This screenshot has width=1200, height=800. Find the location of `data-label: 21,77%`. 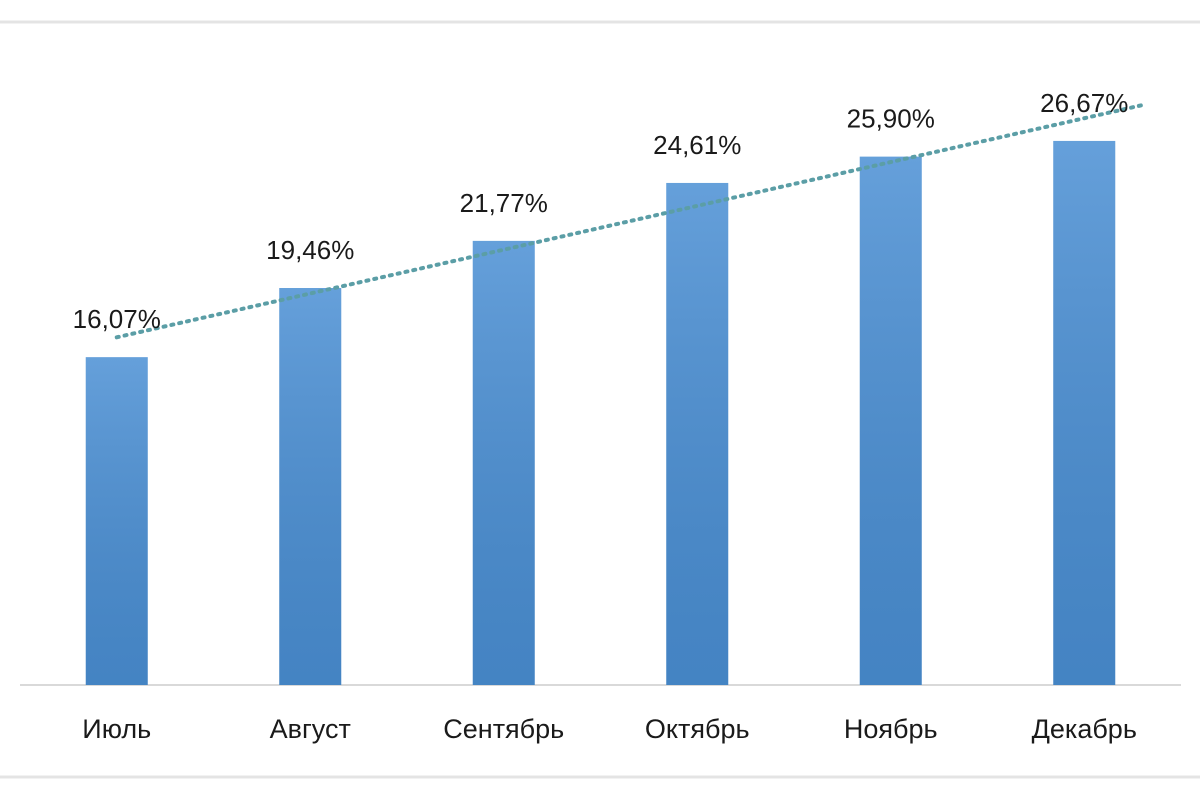

data-label: 21,77% is located at coordinates (504, 203).